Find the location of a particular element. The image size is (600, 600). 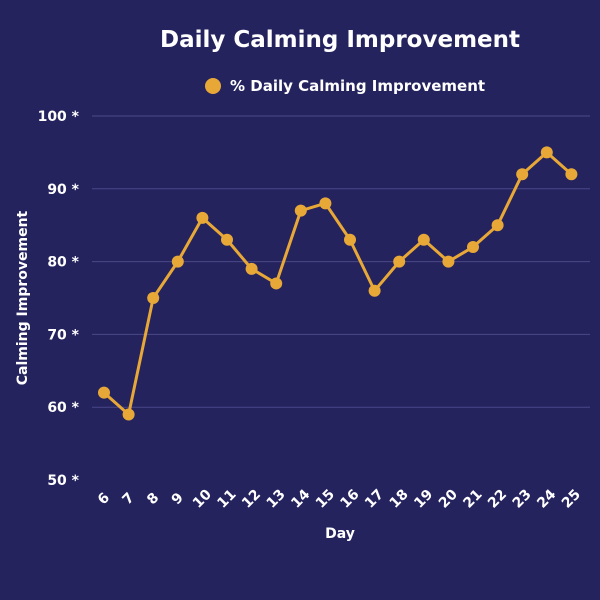

y-tick-label: 60 * is located at coordinates (63, 408).